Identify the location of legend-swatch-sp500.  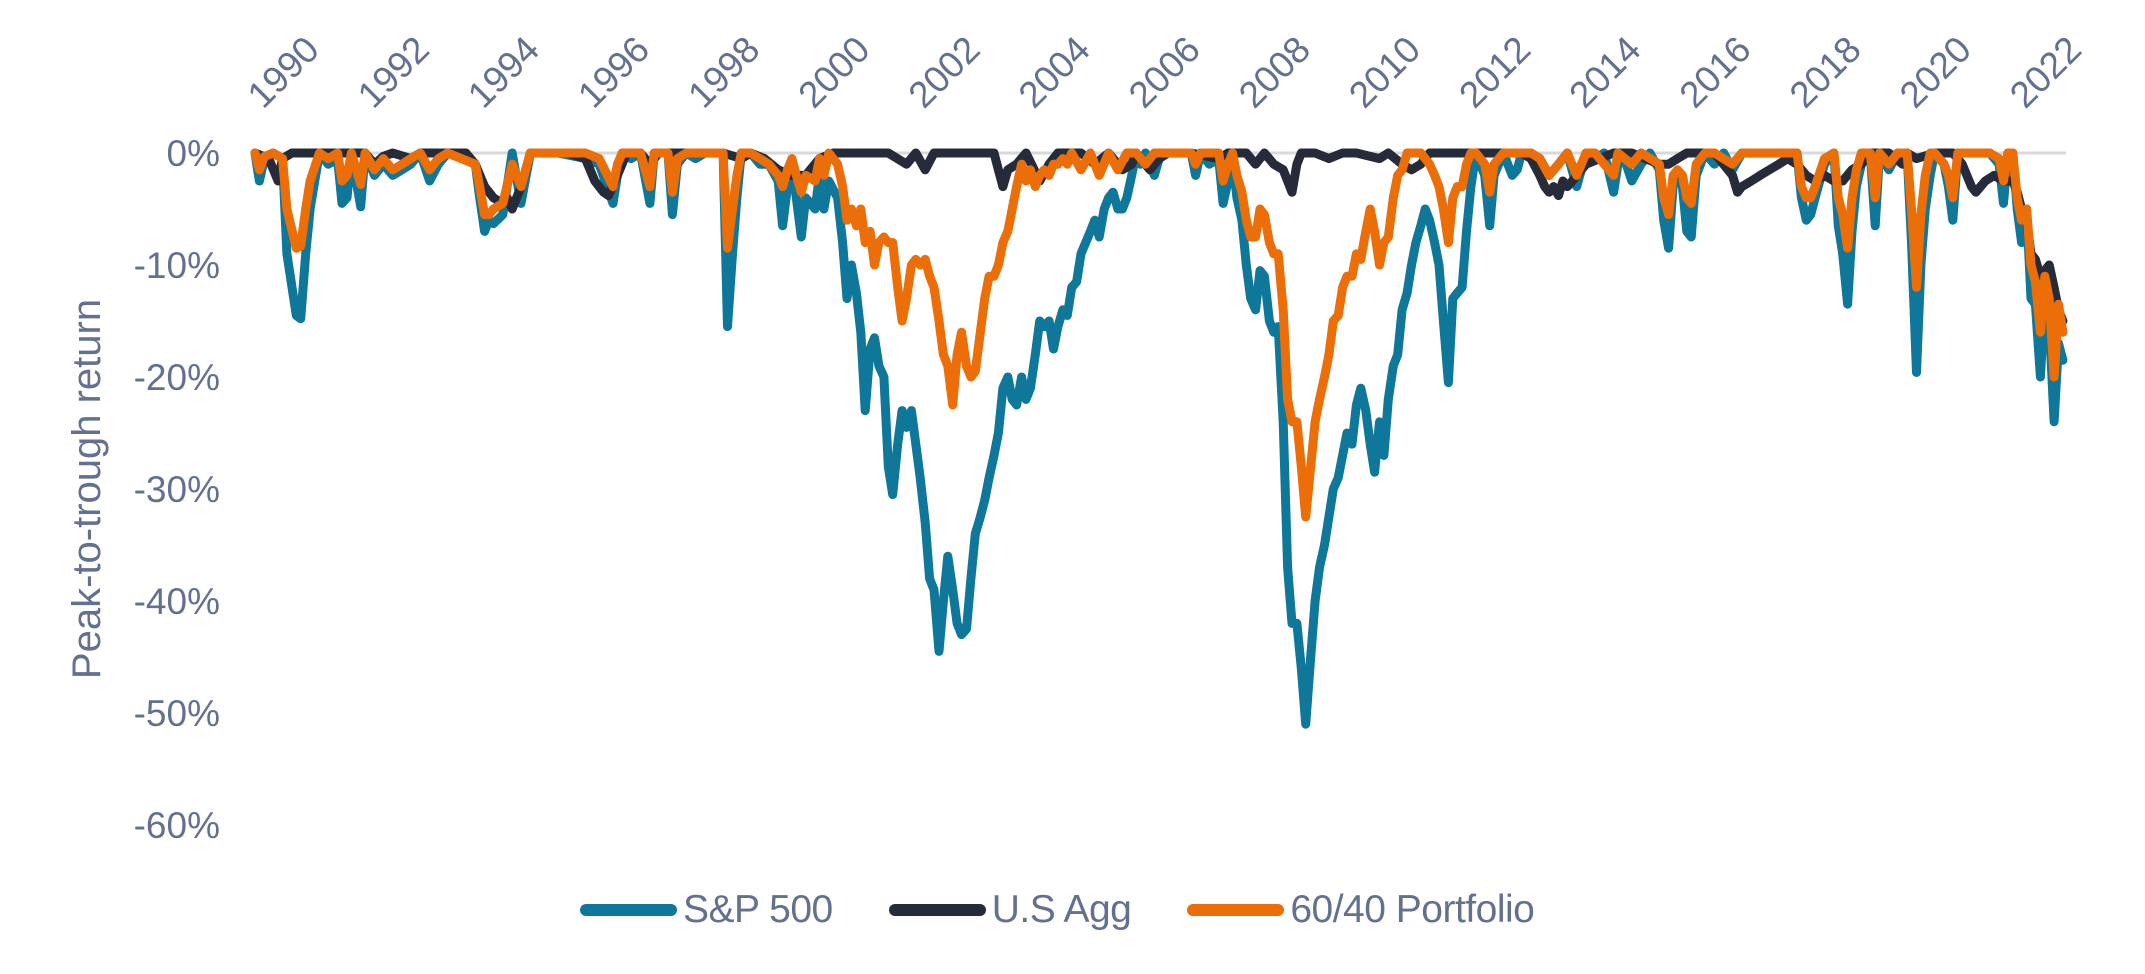
(628, 910).